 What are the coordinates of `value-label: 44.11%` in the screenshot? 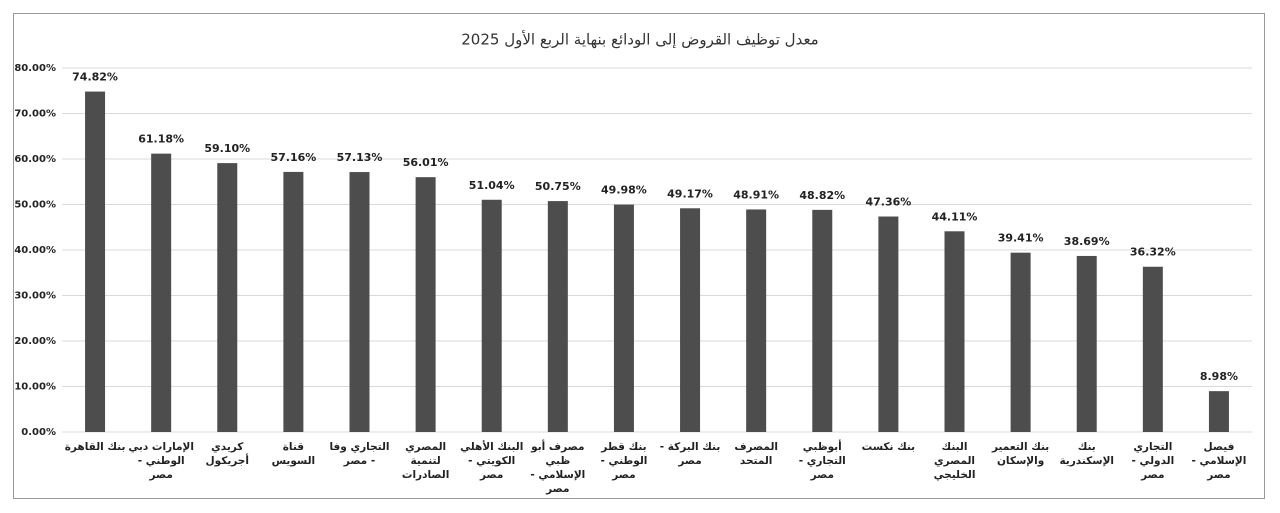 It's located at (955, 216).